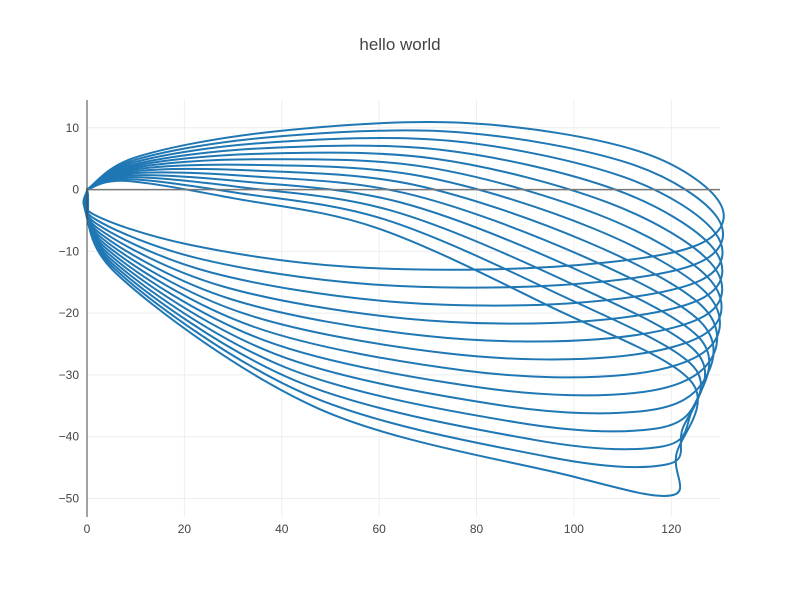 Image resolution: width=800 pixels, height=600 pixels. I want to click on y-tick-label: 10, so click(73, 128).